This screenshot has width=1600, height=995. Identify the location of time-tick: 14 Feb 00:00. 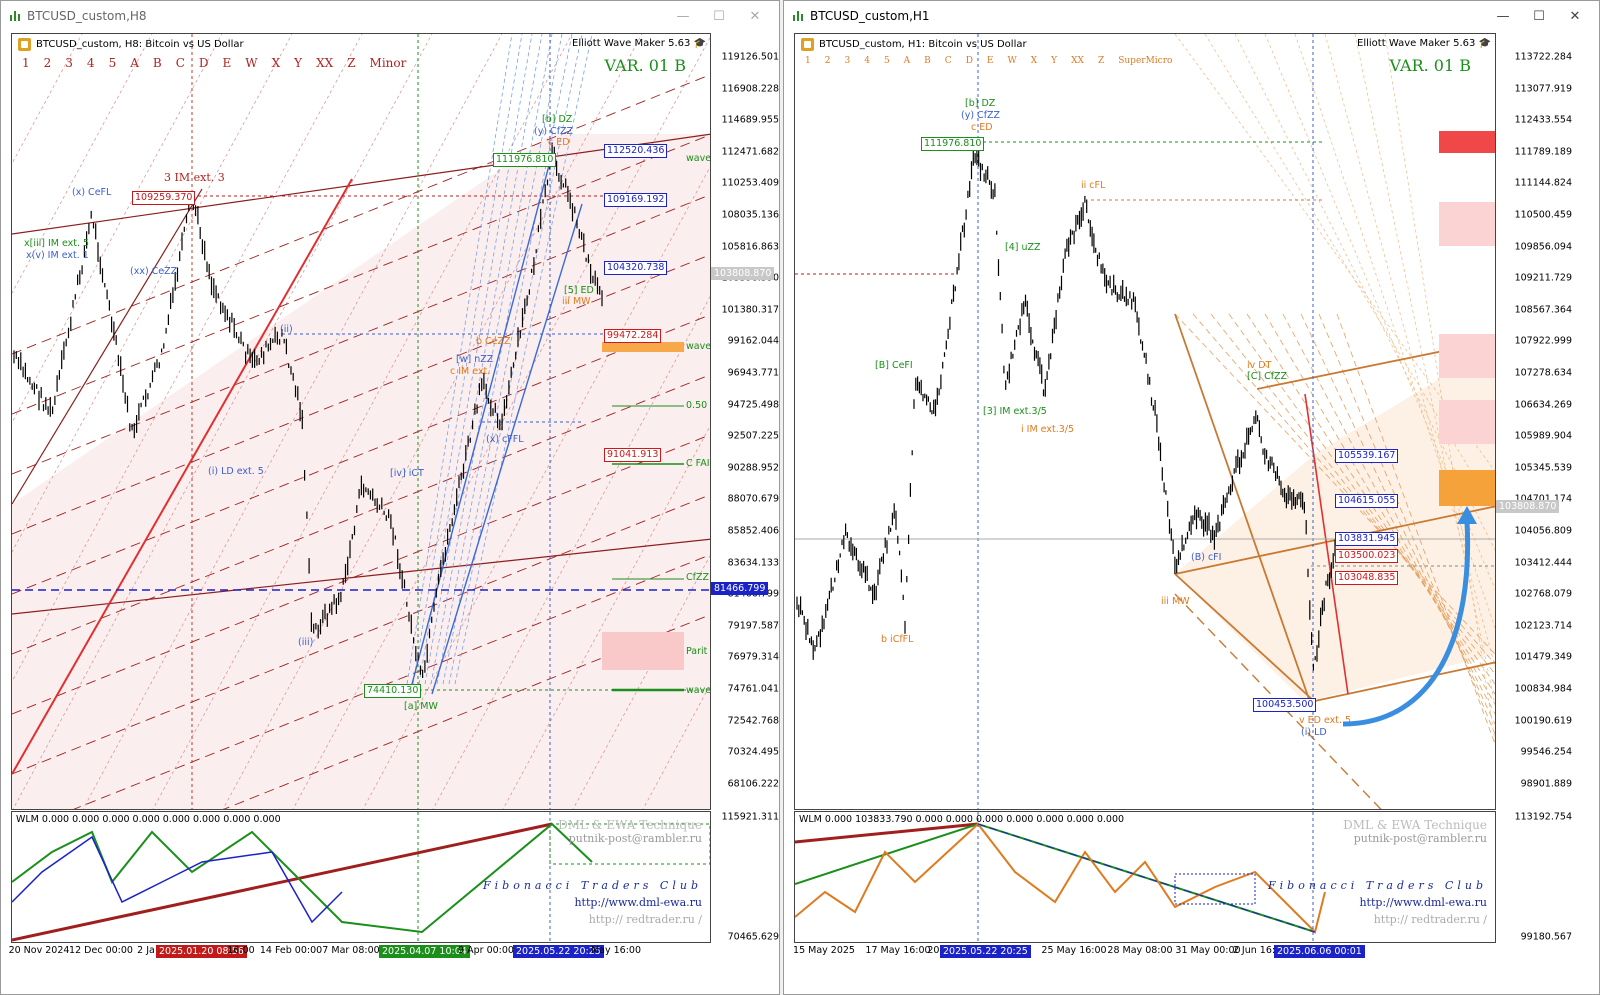
(291, 950).